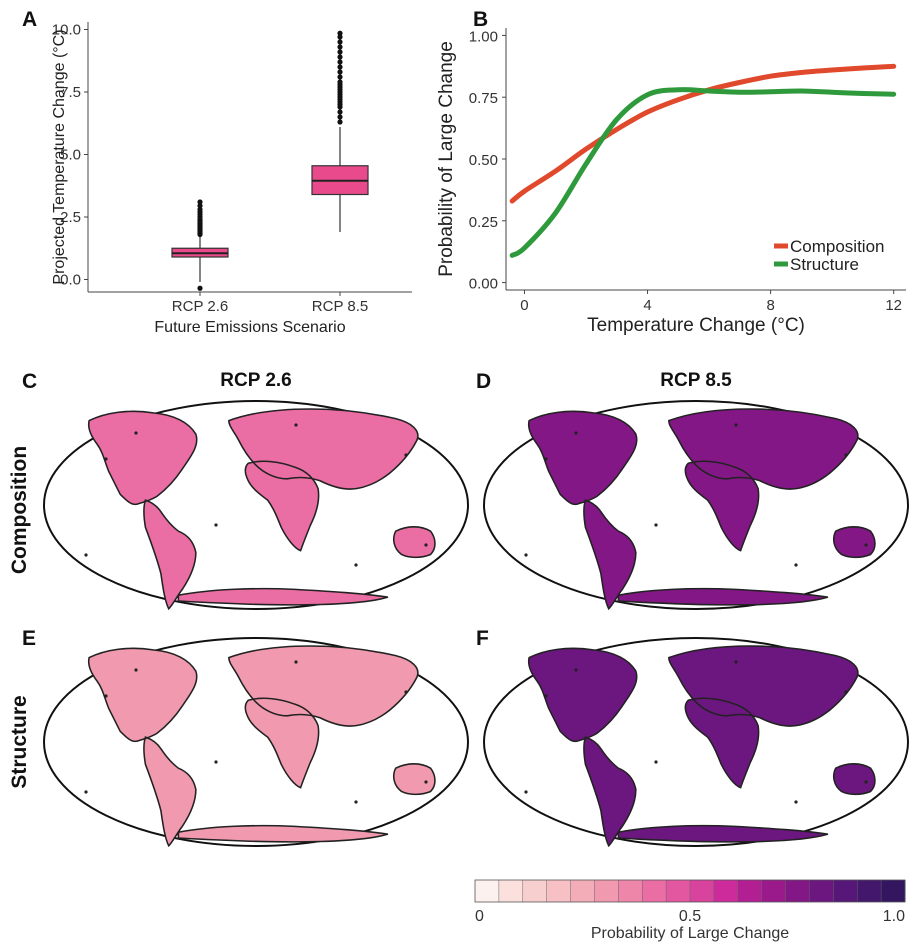 This screenshot has width=915, height=944. Describe the element at coordinates (70, 92) in the screenshot. I see `panel-a-y-tick-label: 7.5` at that location.